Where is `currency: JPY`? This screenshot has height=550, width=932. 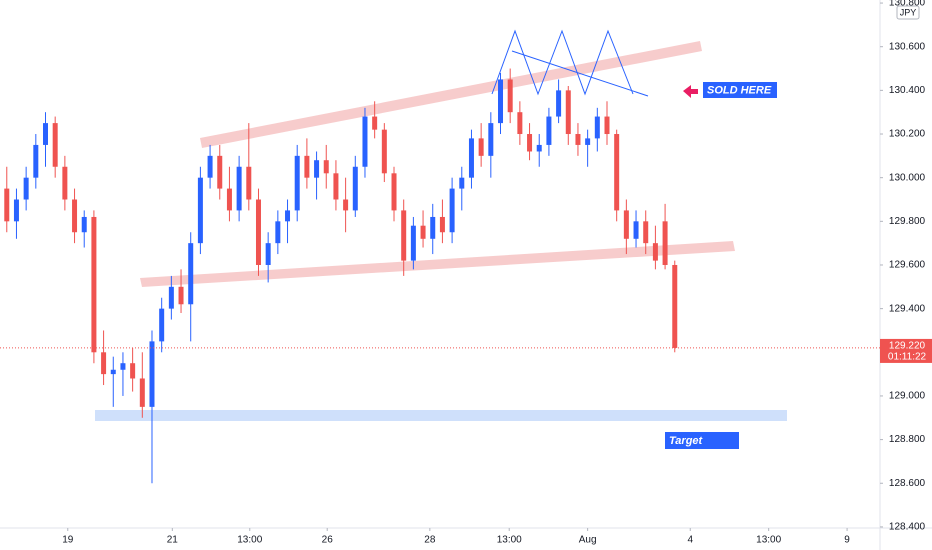 currency: JPY is located at coordinates (908, 12).